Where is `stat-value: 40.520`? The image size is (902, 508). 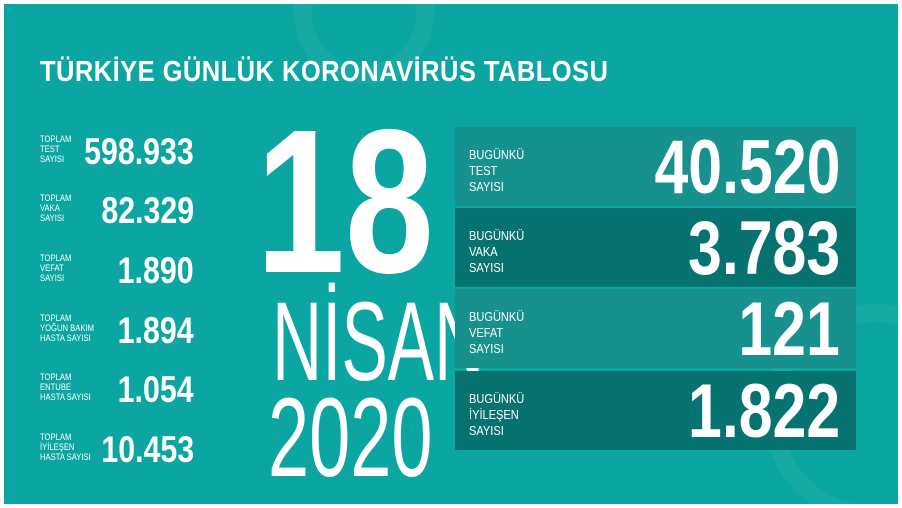
stat-value: 40.520 is located at coordinates (747, 167).